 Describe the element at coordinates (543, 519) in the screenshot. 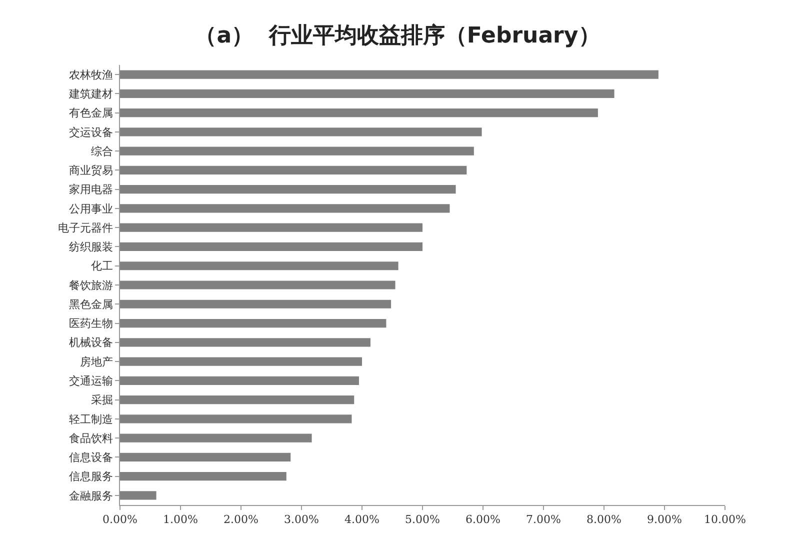

I see `x-tick-label: 7.00%` at that location.